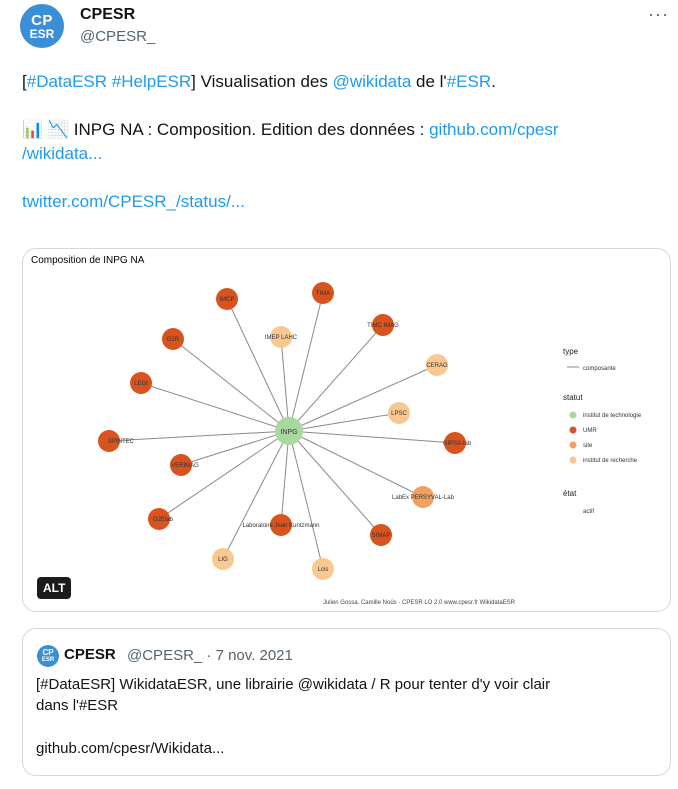  Describe the element at coordinates (77, 705) in the screenshot. I see `quoted-text-line-2: dans l'#ESR` at that location.